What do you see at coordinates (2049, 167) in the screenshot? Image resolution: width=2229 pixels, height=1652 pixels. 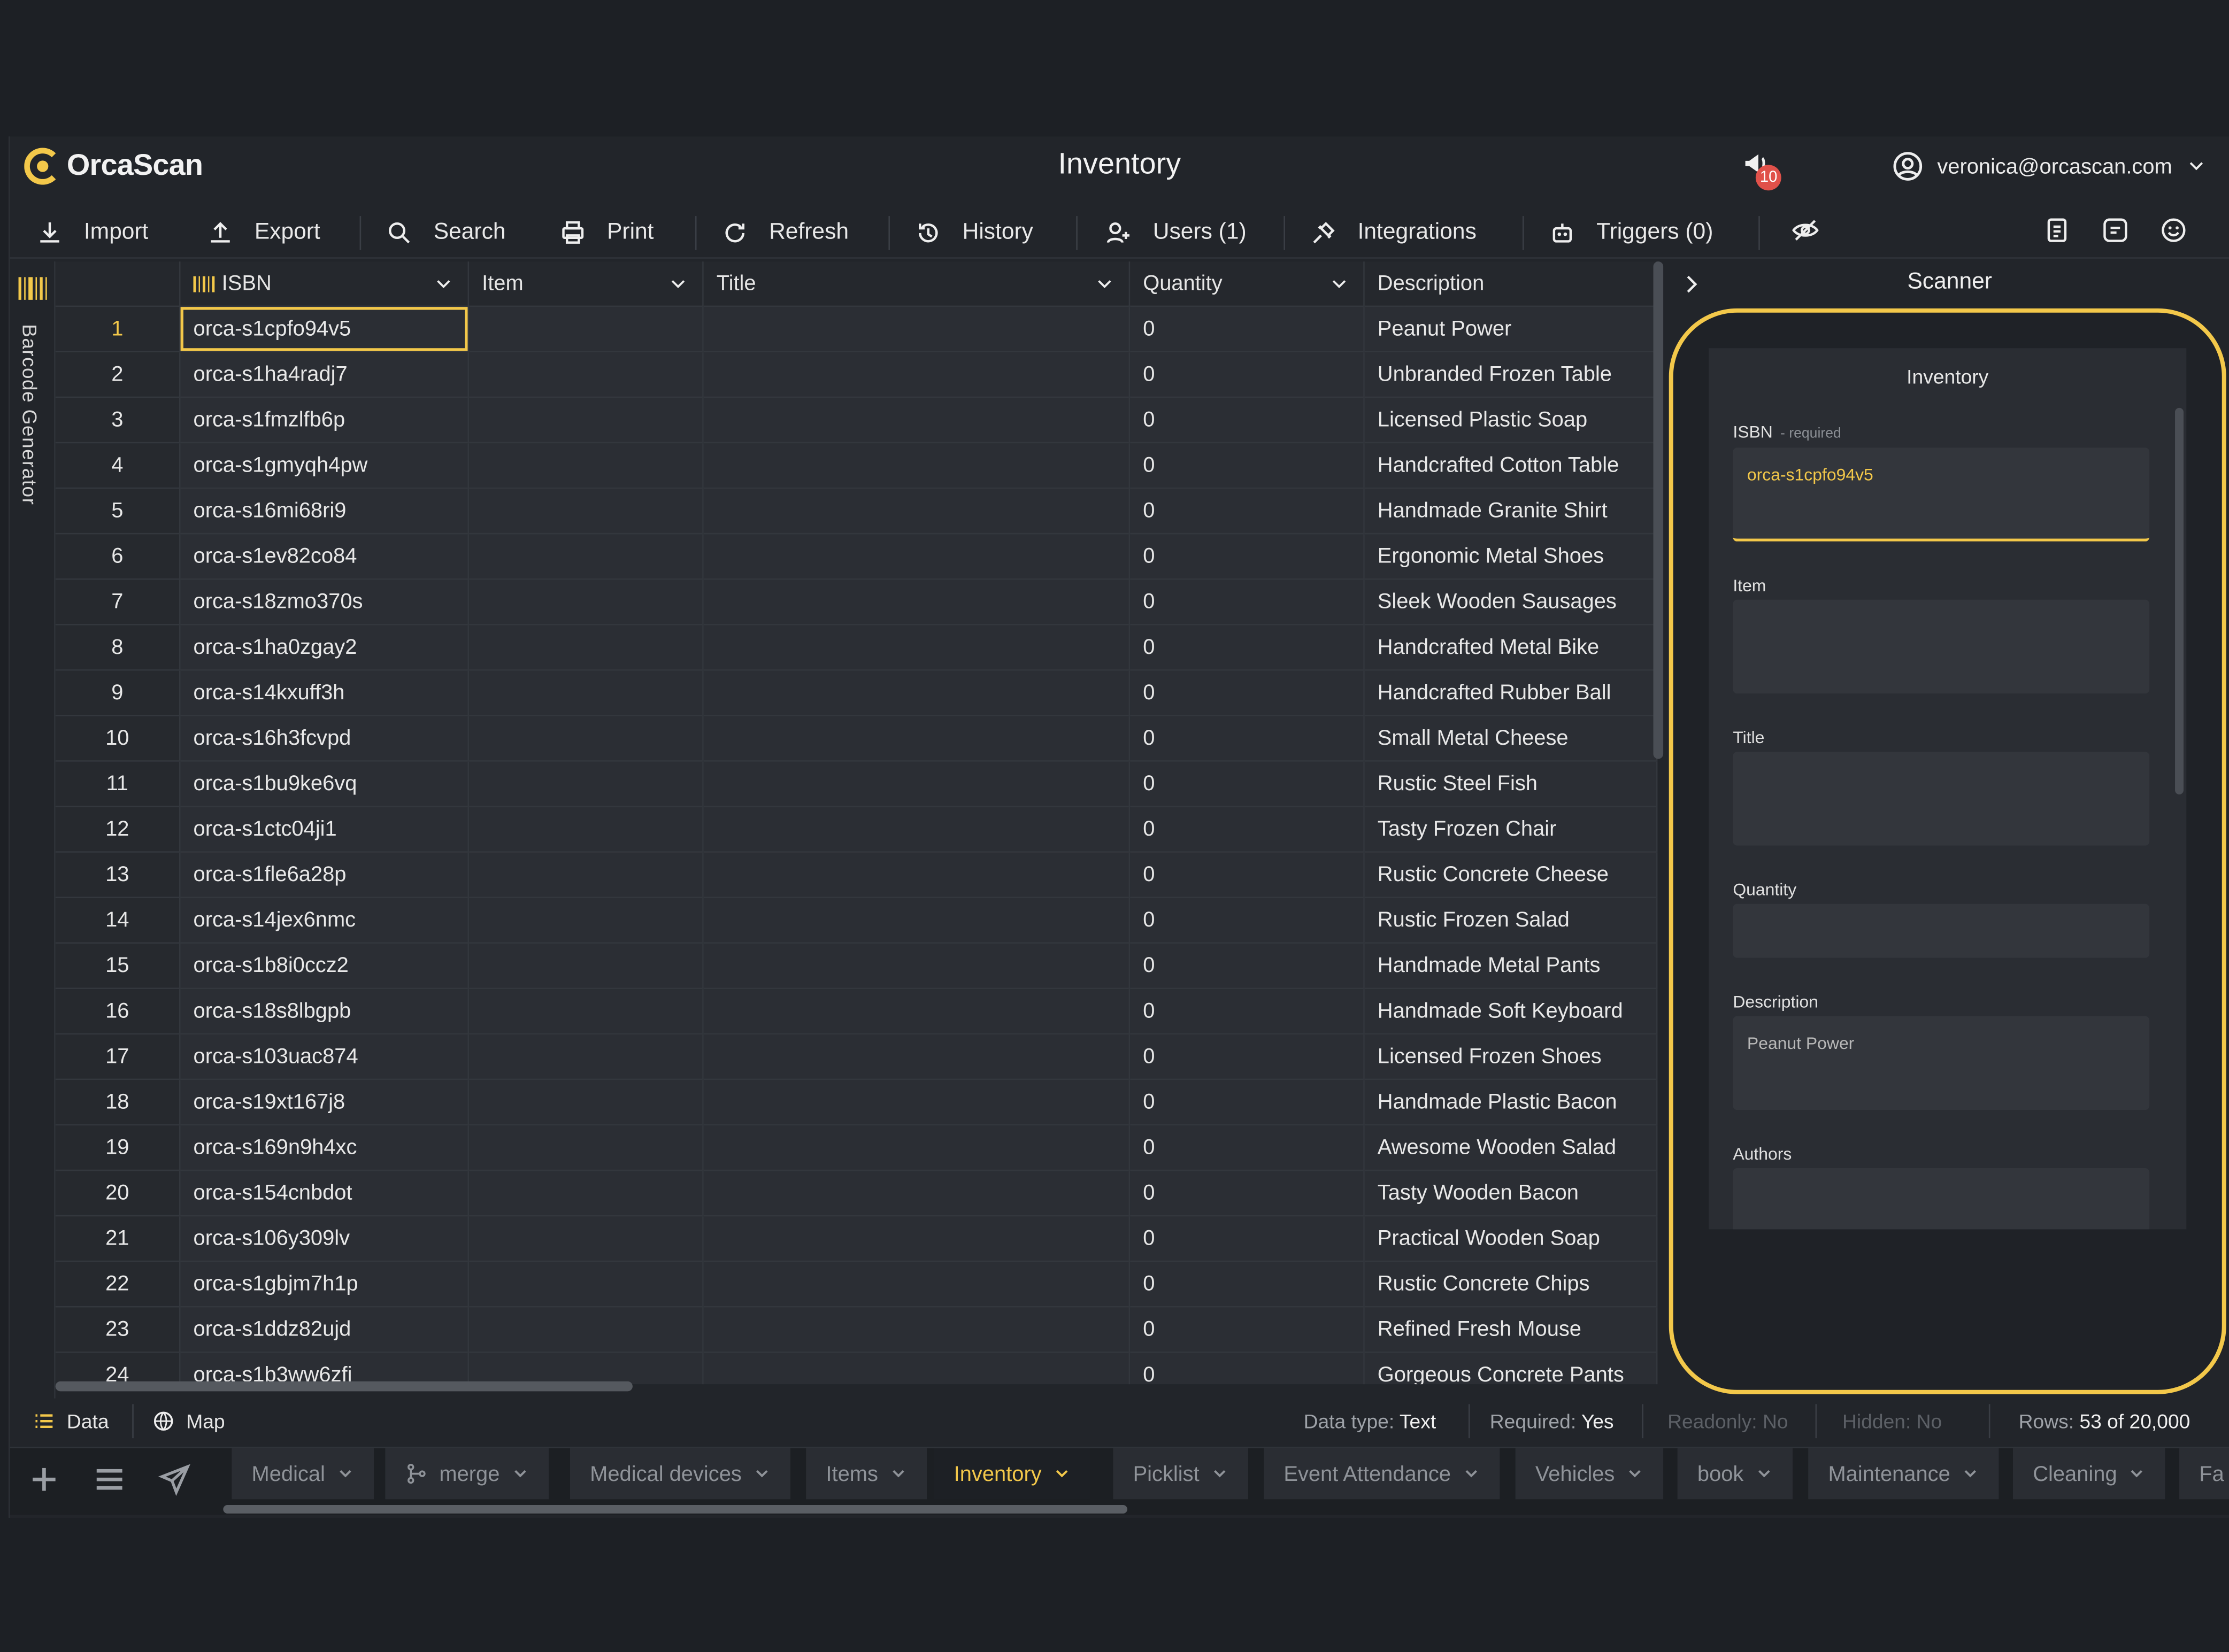 I see `user-menu: veronica@orcascan.com` at bounding box center [2049, 167].